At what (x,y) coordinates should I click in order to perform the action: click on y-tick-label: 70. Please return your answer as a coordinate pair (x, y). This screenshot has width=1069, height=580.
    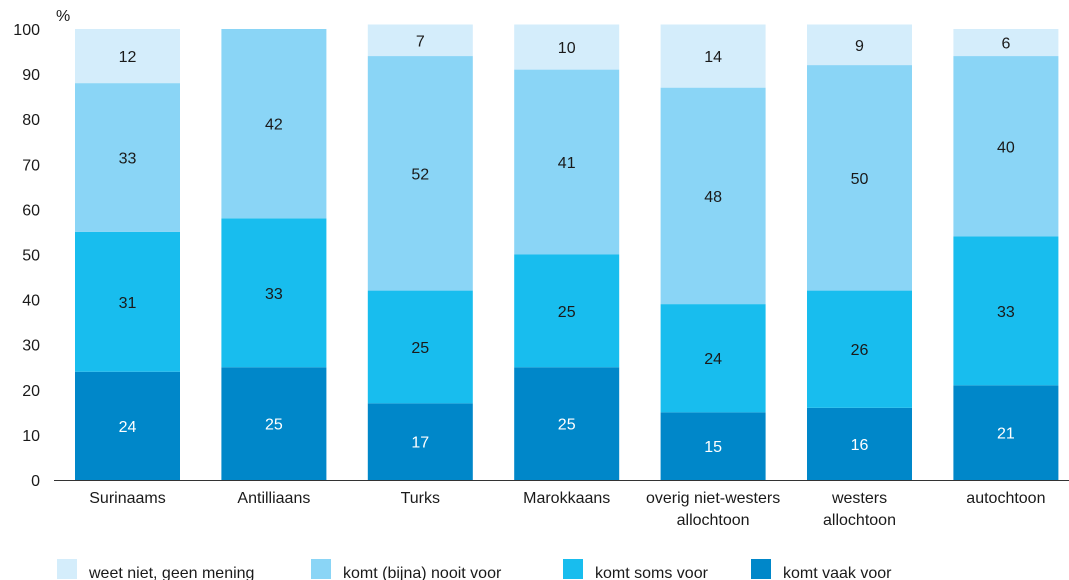
    Looking at the image, I should click on (31, 165).